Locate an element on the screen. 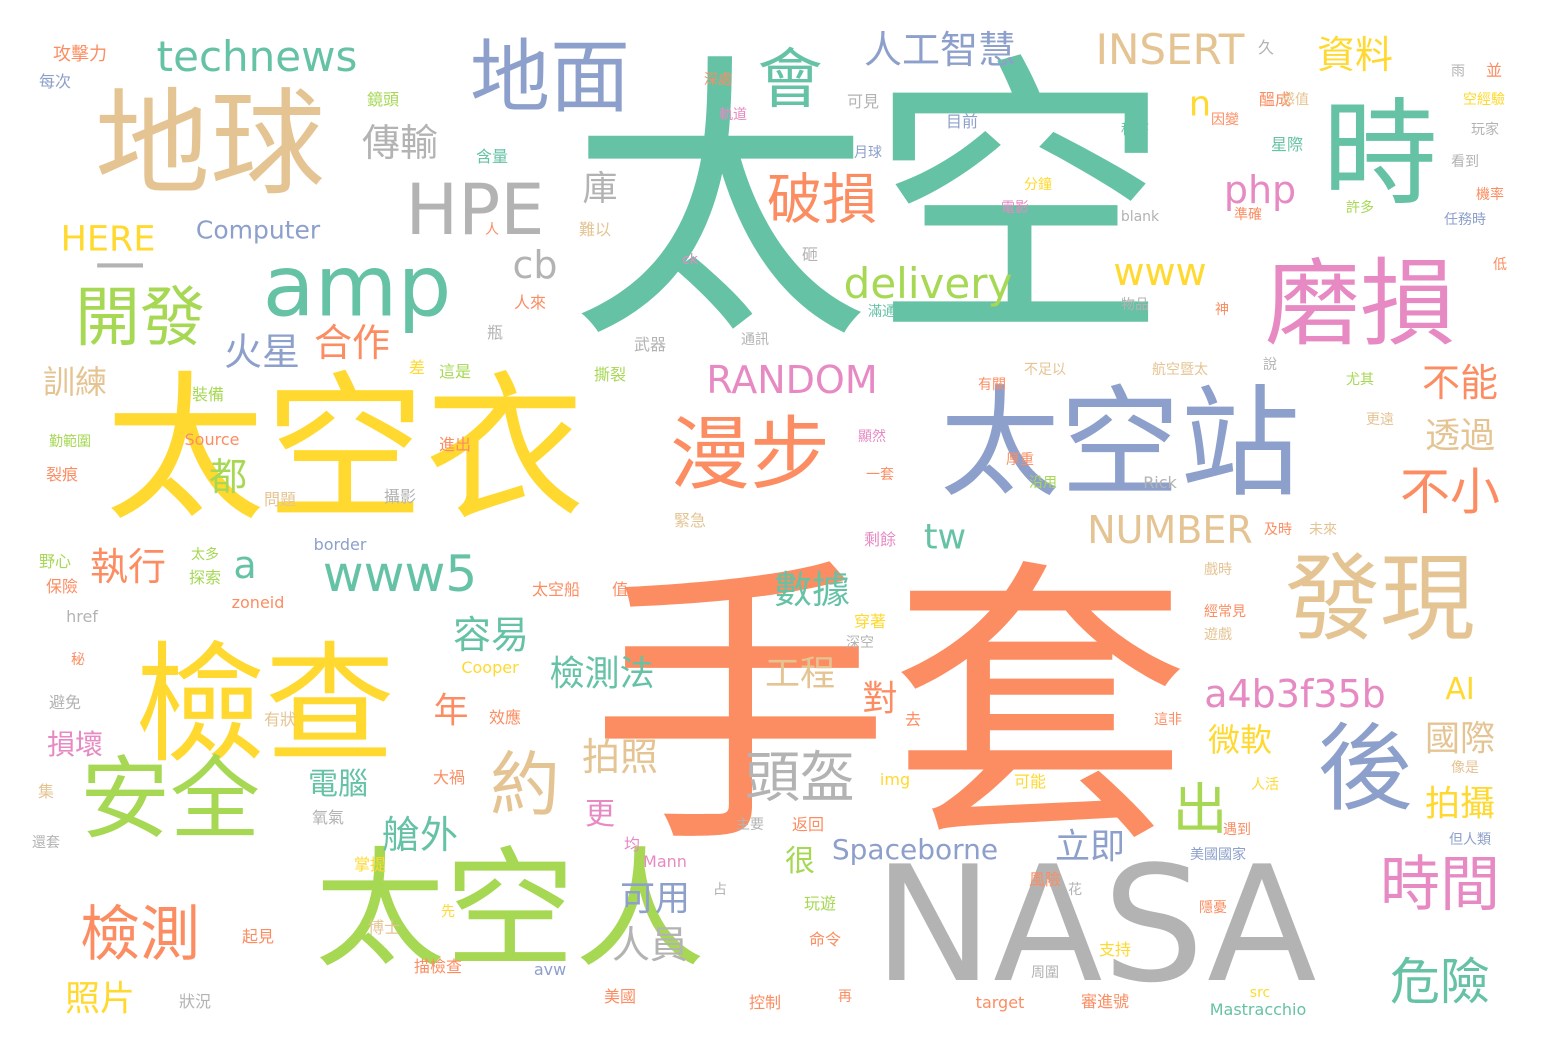 This screenshot has height=1052, width=1548. cloud-word: 人 is located at coordinates (492, 230).